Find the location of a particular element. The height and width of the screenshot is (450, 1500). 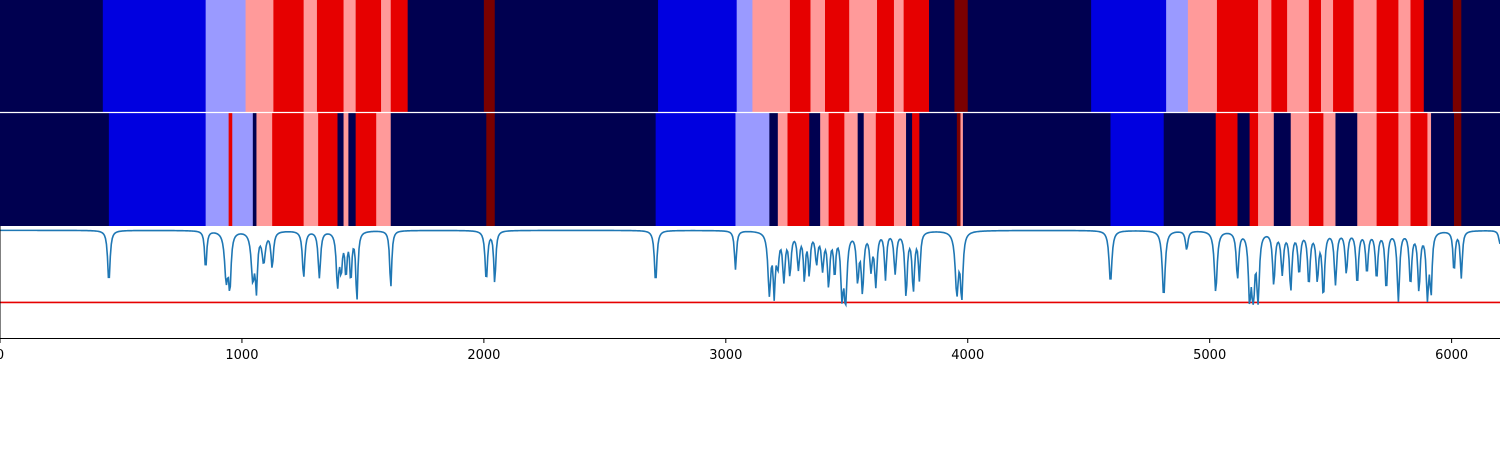

x-tick-label-6: 6000 is located at coordinates (1451, 355).